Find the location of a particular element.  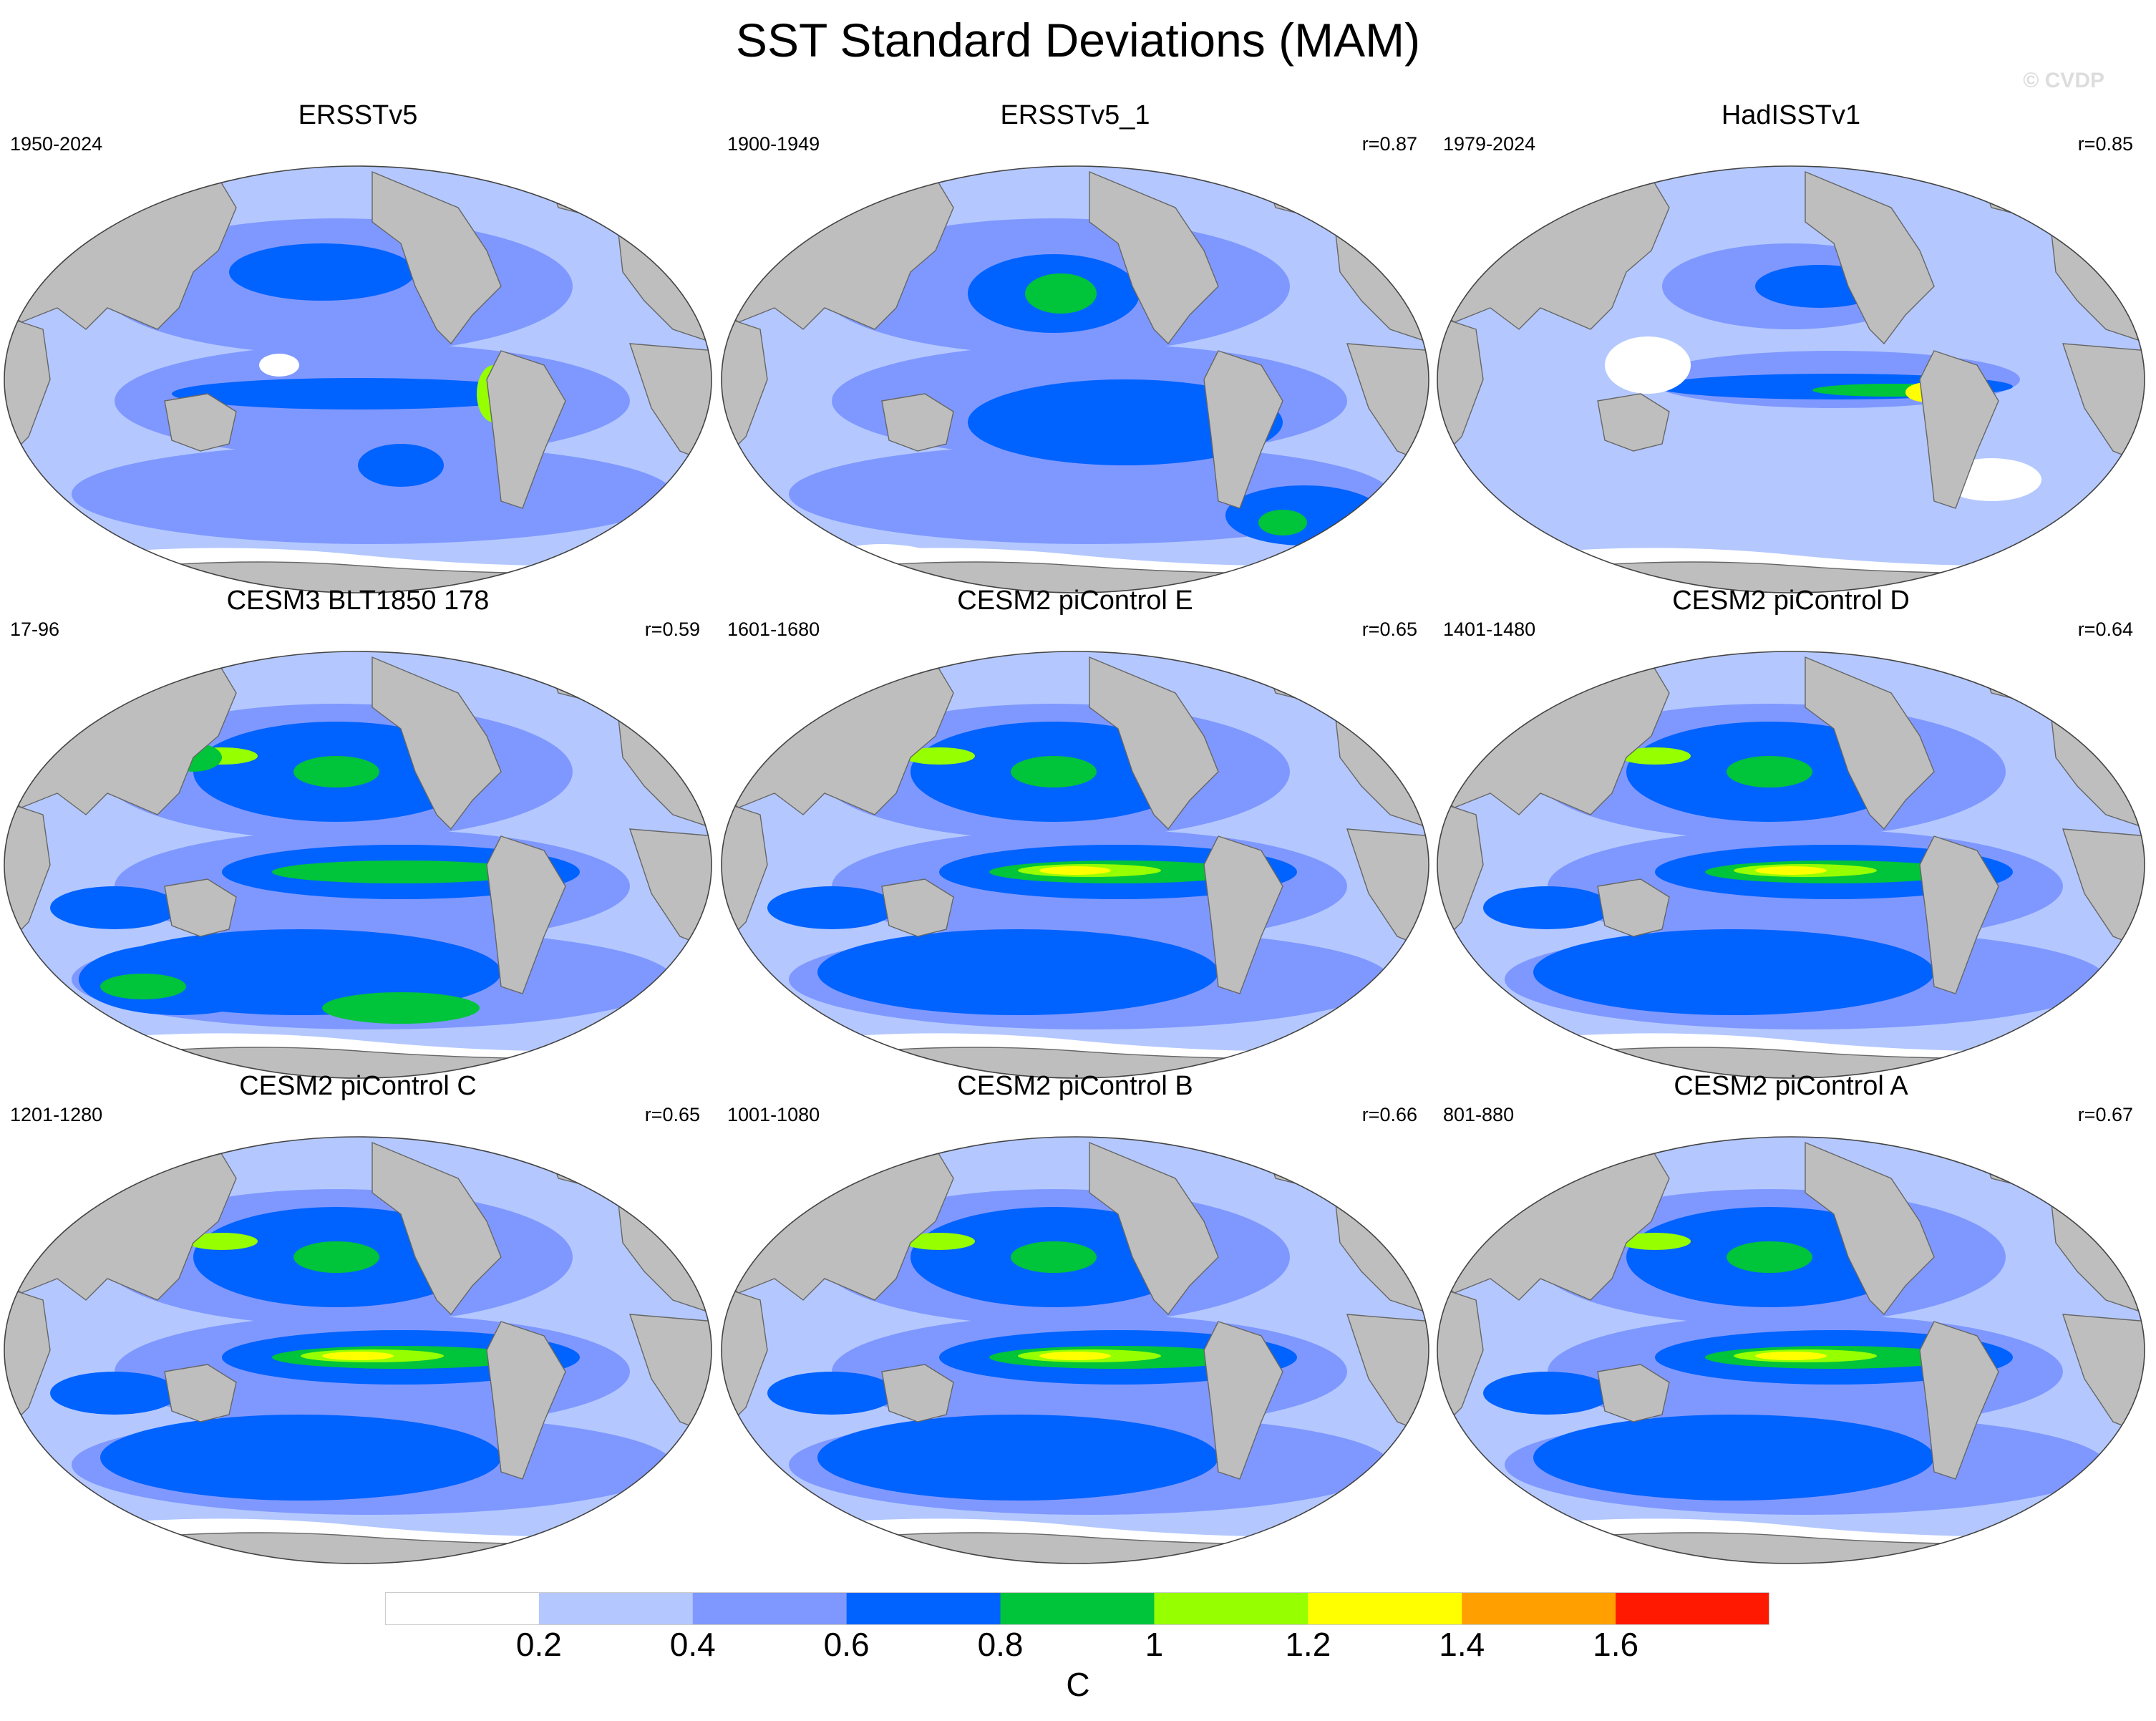

map-panel: CESM2 piControl A 801-880 r=0.67 is located at coordinates (1791, 1318).